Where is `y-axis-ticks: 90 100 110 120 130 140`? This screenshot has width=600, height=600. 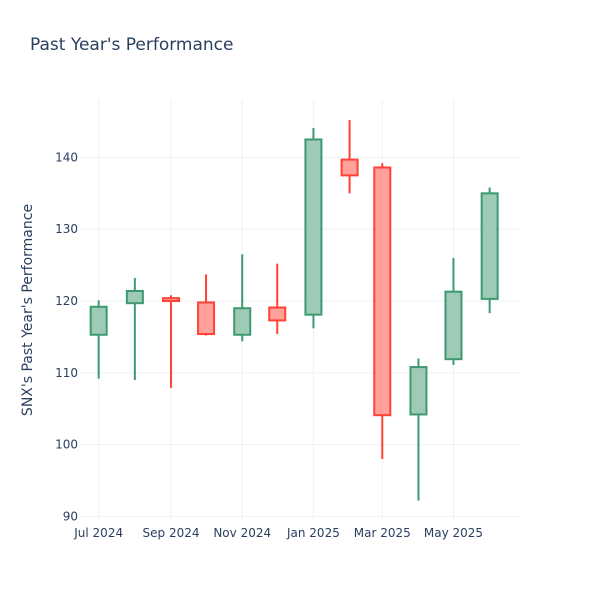
y-axis-ticks: 90 100 110 120 130 140 is located at coordinates (66, 336).